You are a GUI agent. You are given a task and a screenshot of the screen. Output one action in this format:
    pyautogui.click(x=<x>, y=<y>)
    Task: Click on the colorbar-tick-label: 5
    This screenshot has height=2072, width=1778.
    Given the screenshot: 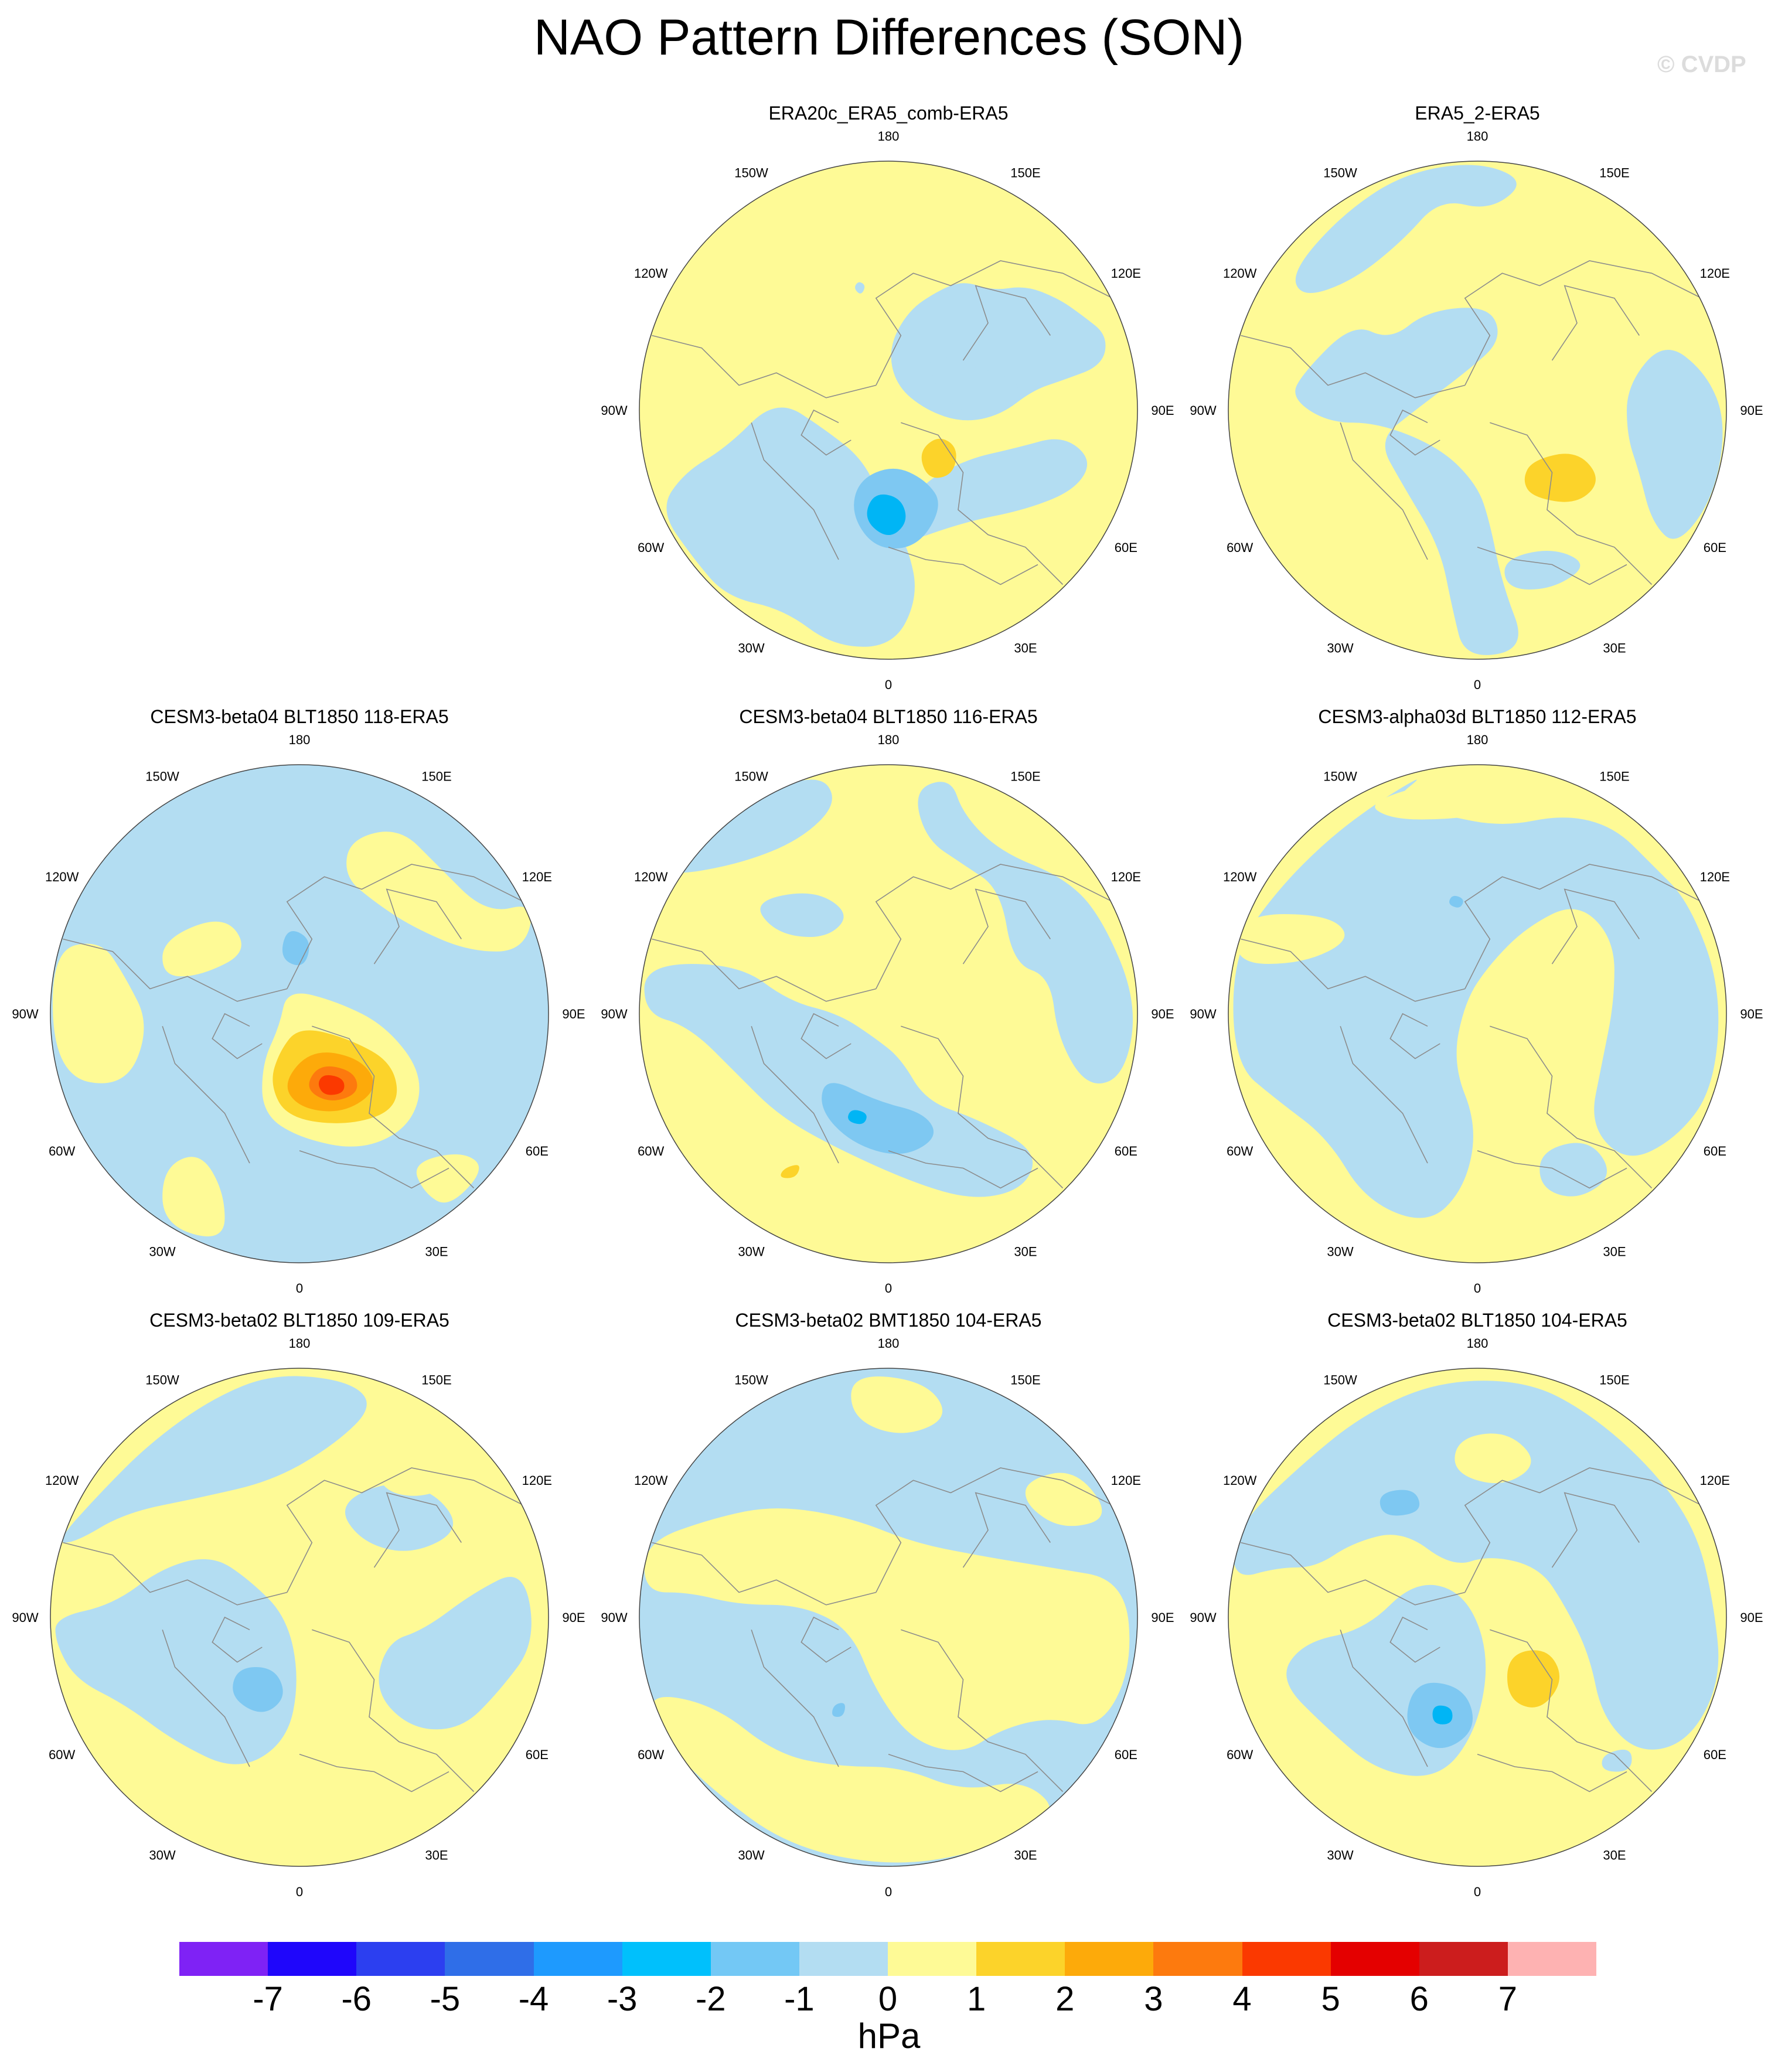 What is the action you would take?
    pyautogui.click(x=1330, y=1999)
    